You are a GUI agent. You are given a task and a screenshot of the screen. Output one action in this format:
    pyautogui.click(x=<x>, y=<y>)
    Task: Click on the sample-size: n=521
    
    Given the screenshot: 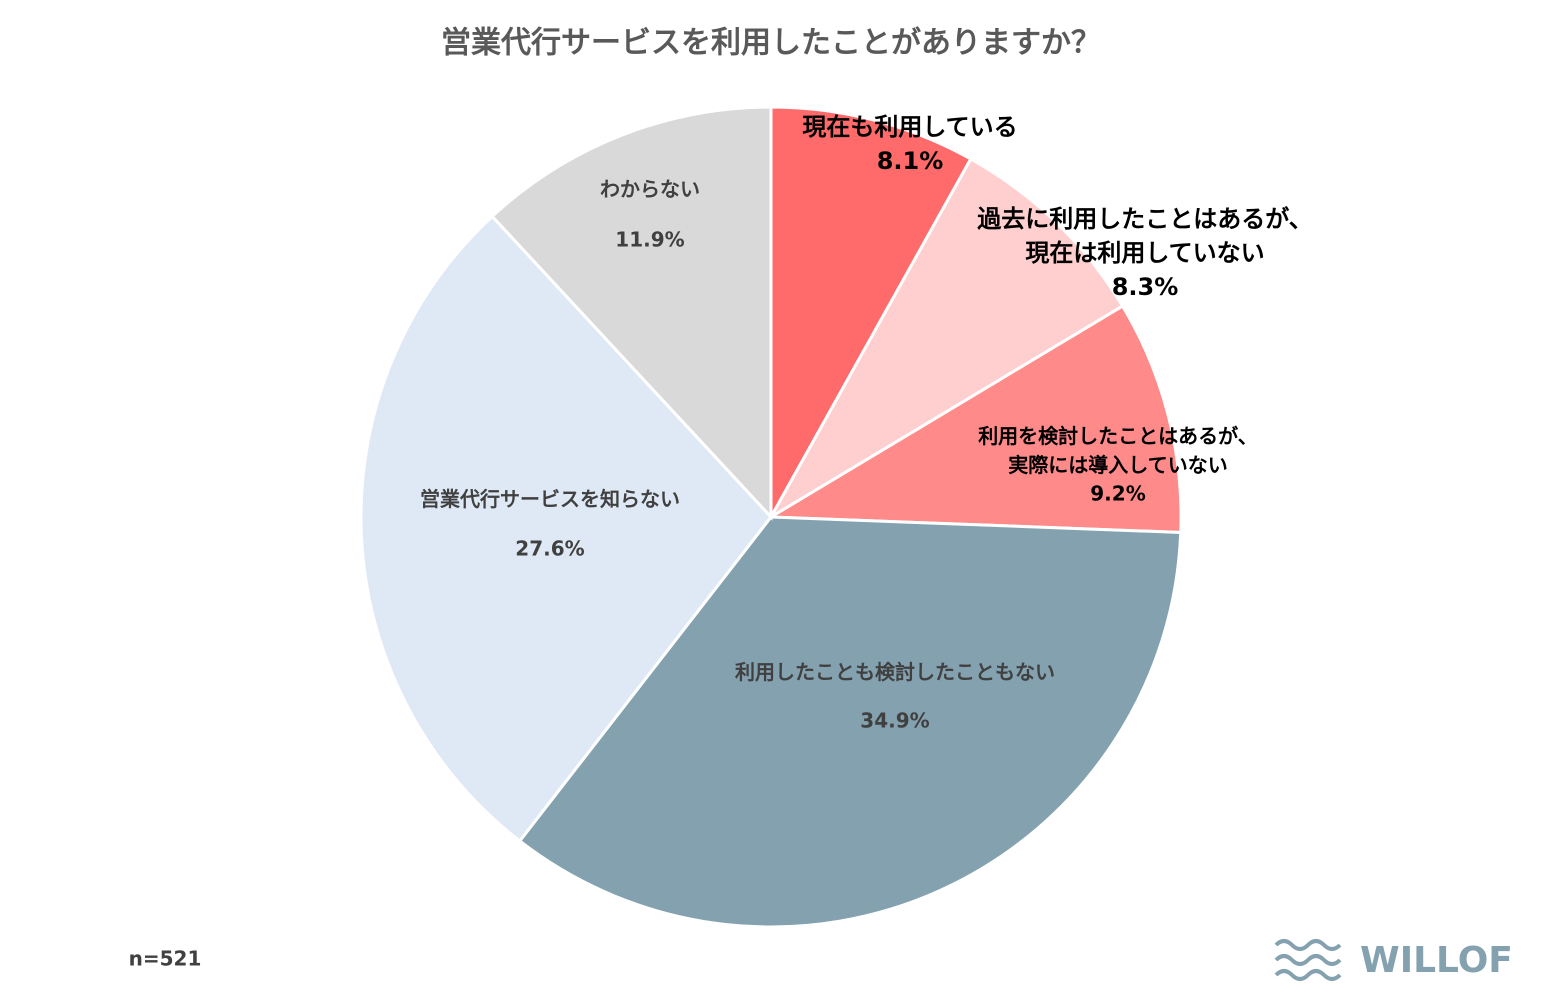 What is the action you would take?
    pyautogui.click(x=165, y=959)
    